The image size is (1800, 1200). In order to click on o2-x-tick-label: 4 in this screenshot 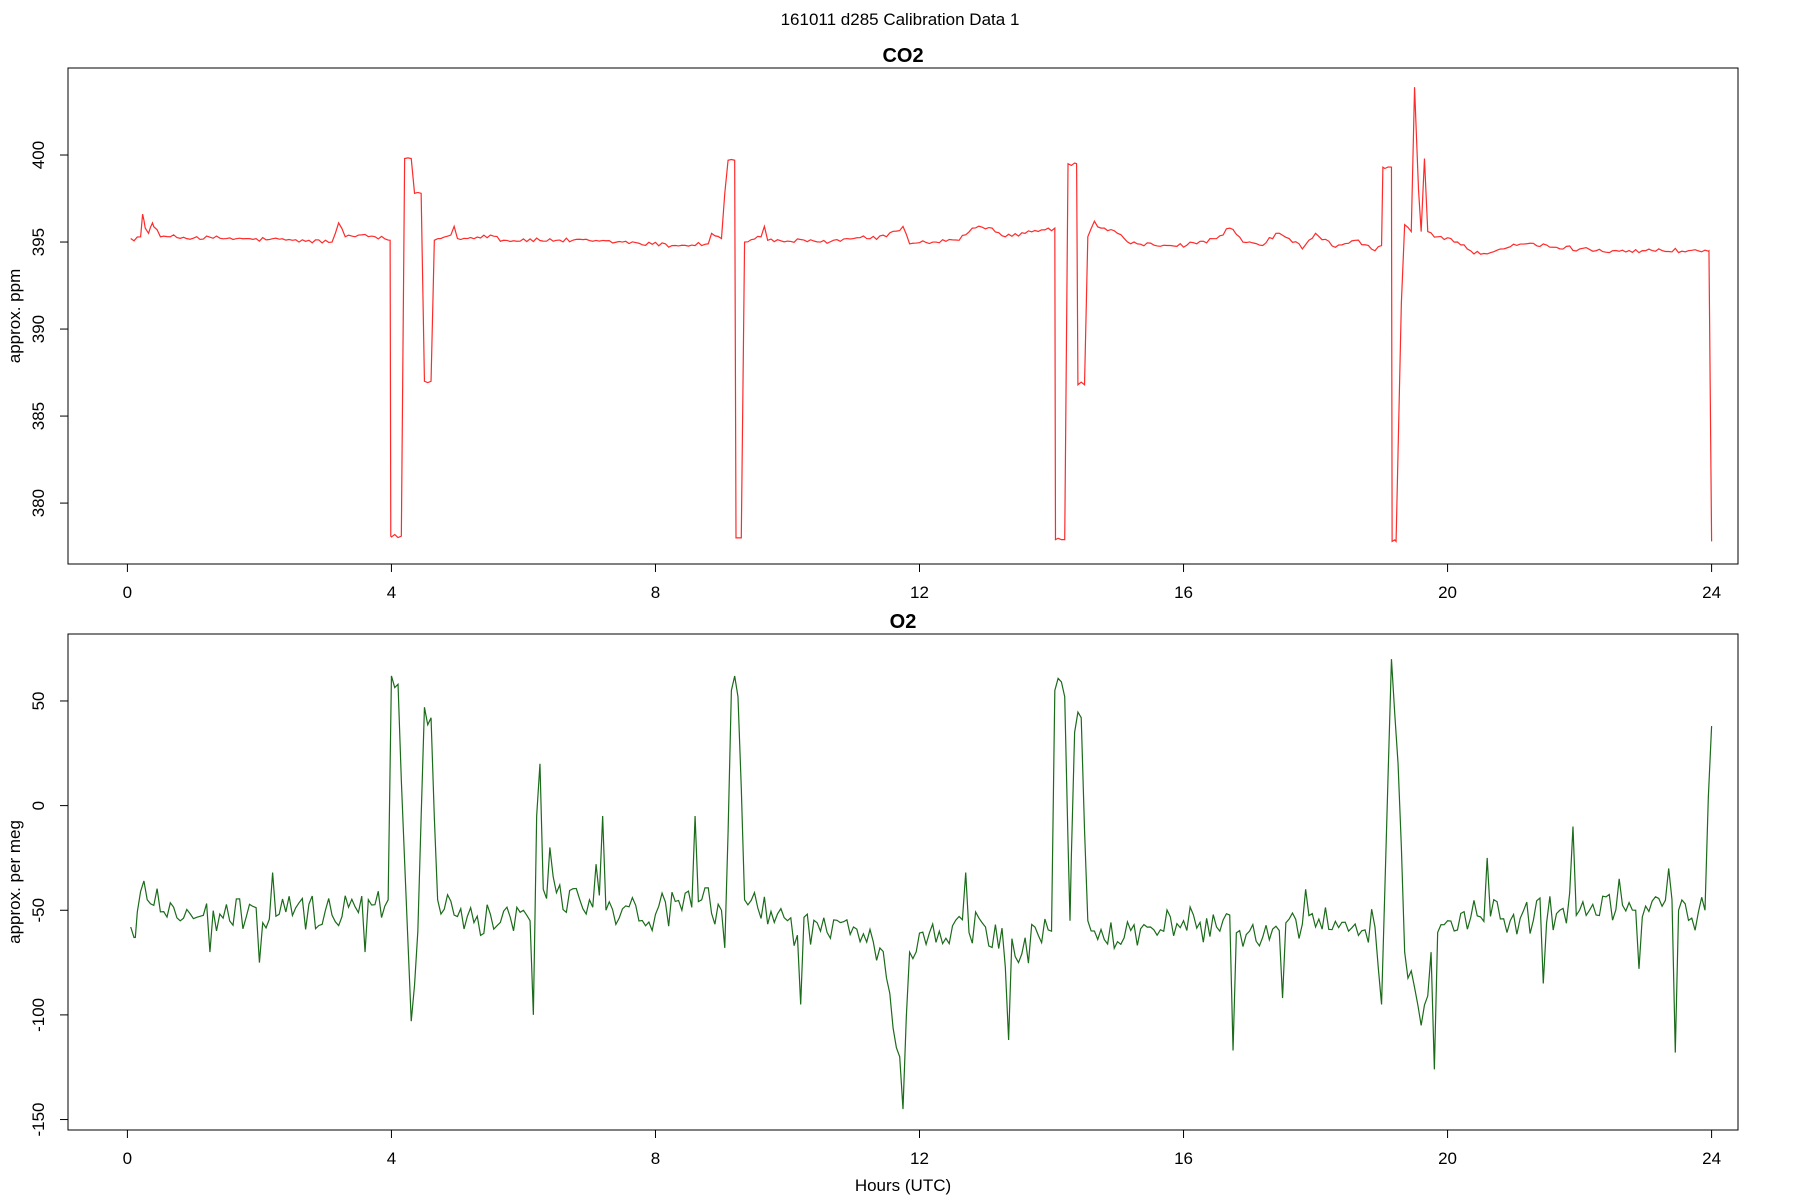, I will do `click(391, 1158)`.